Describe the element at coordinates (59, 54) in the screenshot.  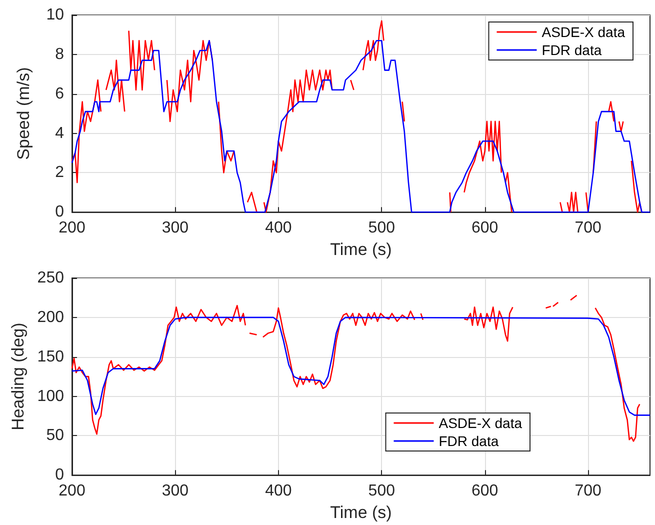
I see `y-tick-label: 8` at that location.